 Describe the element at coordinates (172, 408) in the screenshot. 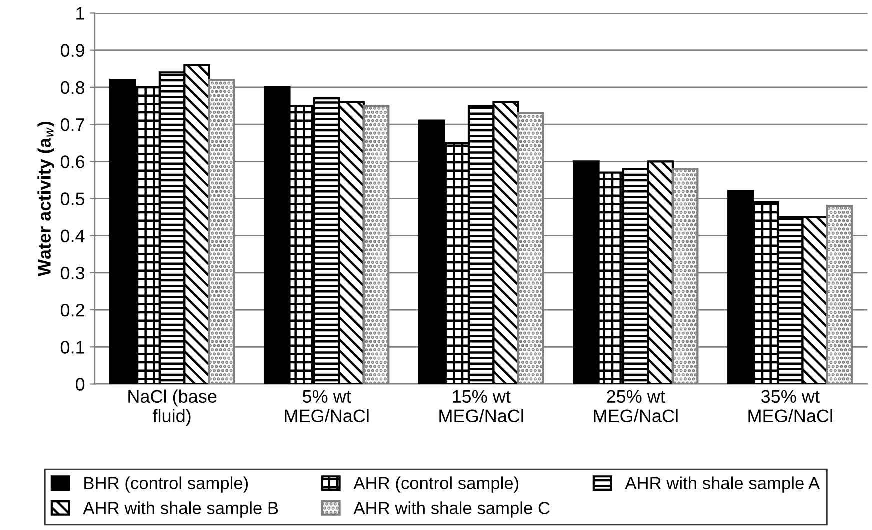

I see `x-tick-label: NaCl (base fluid)` at that location.